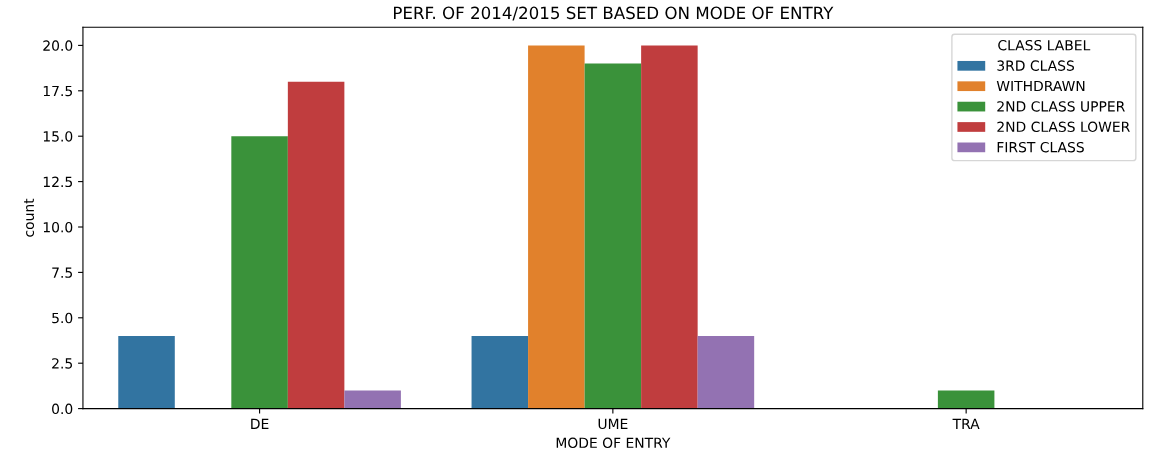  Describe the element at coordinates (1040, 86) in the screenshot. I see `legend-label: WITHDRAWN` at that location.